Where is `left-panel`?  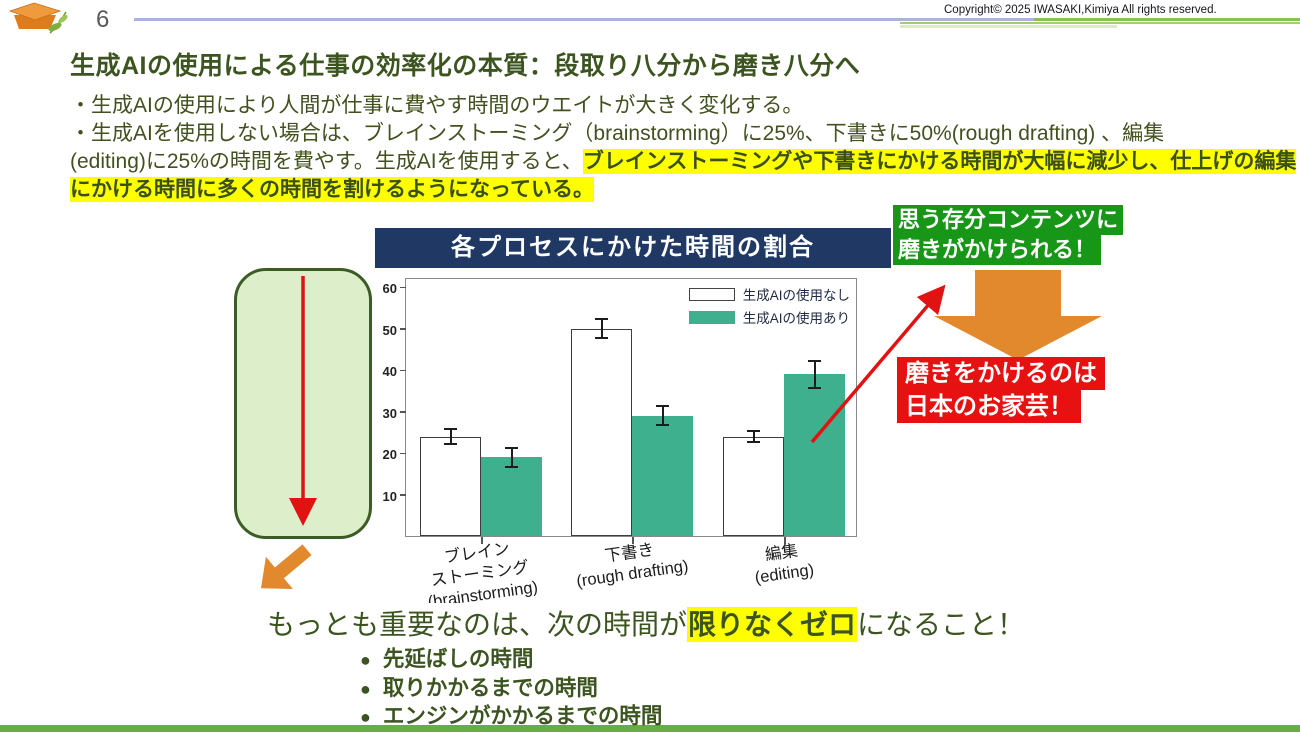 left-panel is located at coordinates (303, 403).